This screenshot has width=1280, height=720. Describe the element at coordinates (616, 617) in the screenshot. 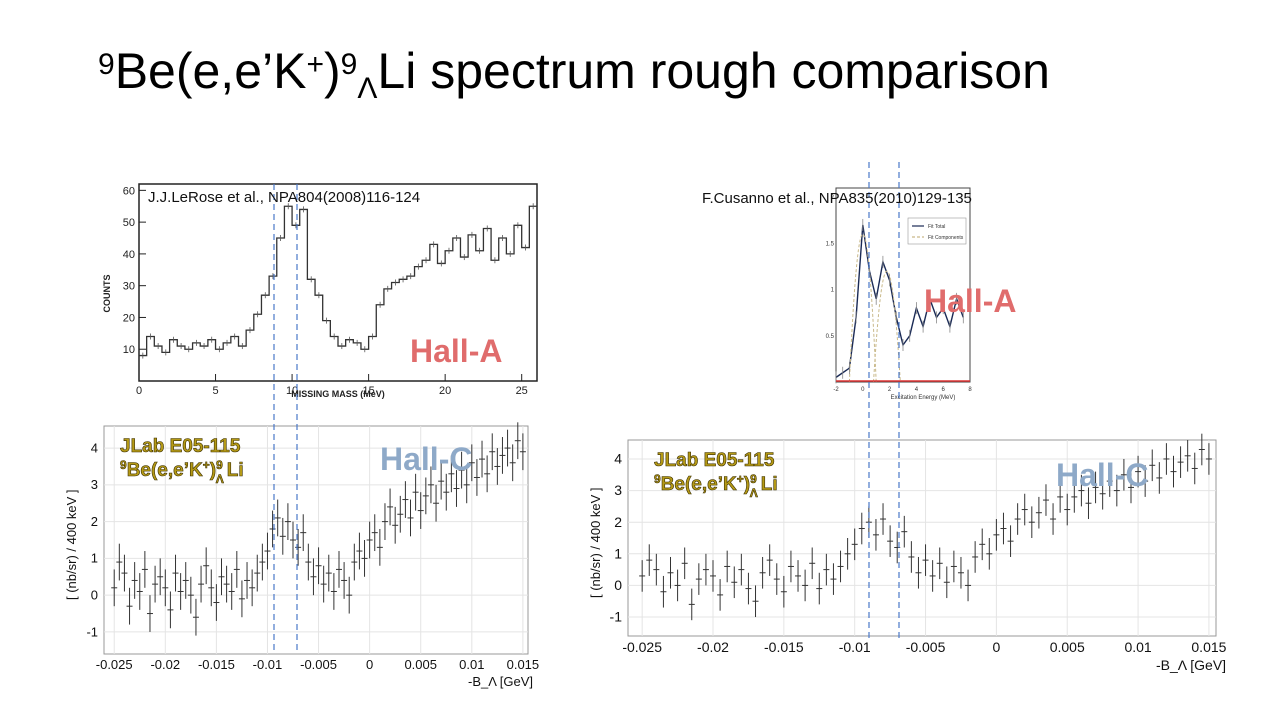

I see `hallc-right-ytick-label: -1` at that location.